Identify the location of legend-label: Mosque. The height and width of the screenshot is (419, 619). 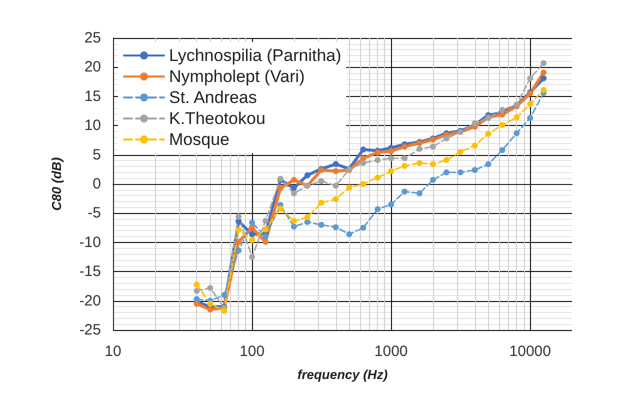
(199, 139).